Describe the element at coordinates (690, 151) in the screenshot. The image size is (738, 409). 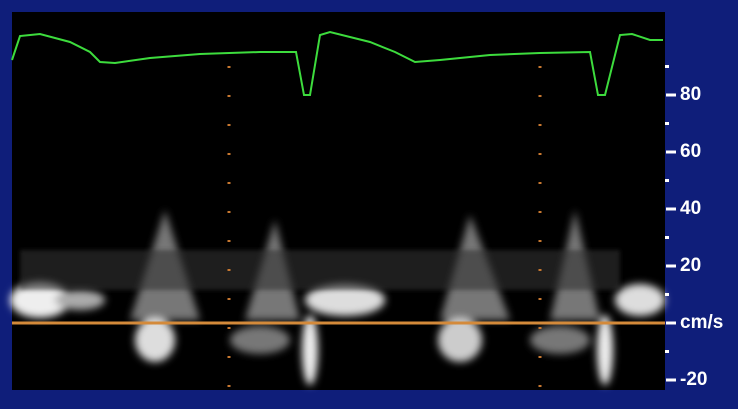
I see `scale-label: 60` at that location.